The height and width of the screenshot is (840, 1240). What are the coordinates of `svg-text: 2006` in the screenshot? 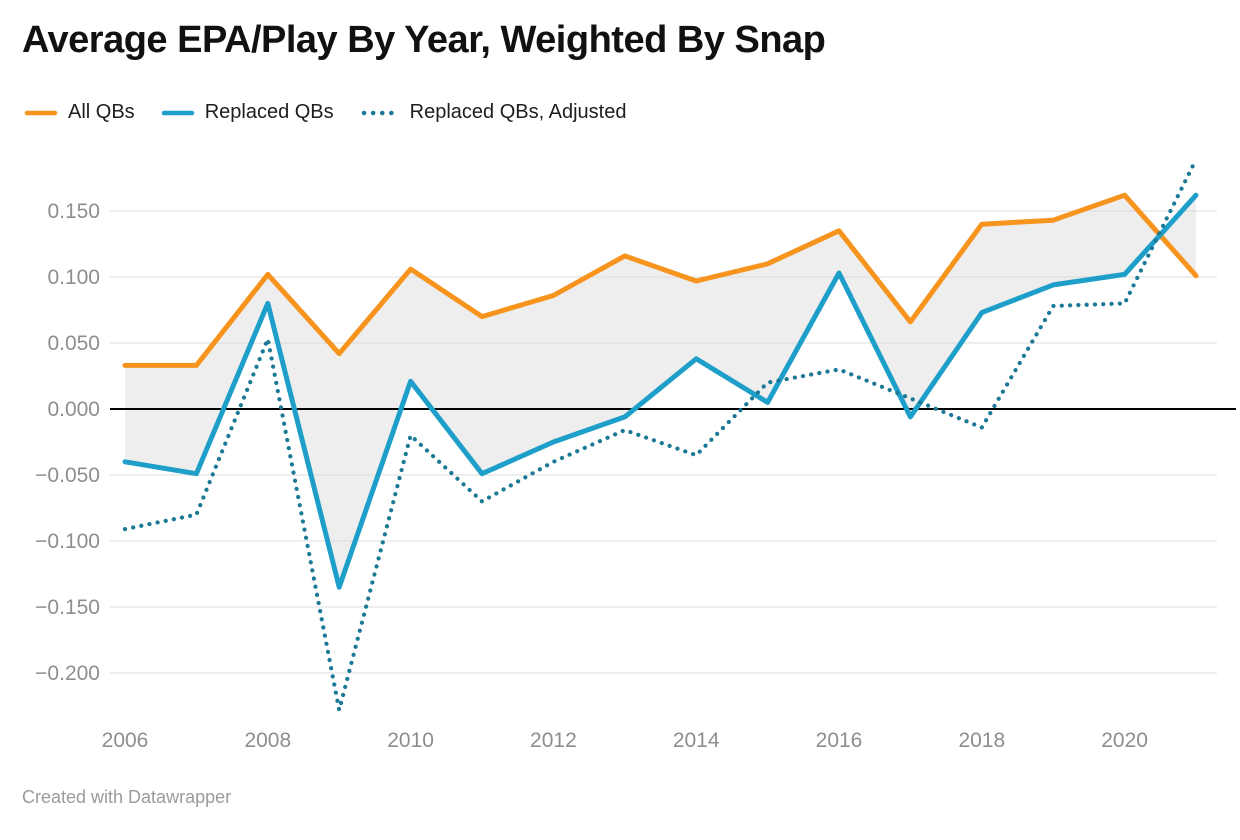 It's located at (125, 740).